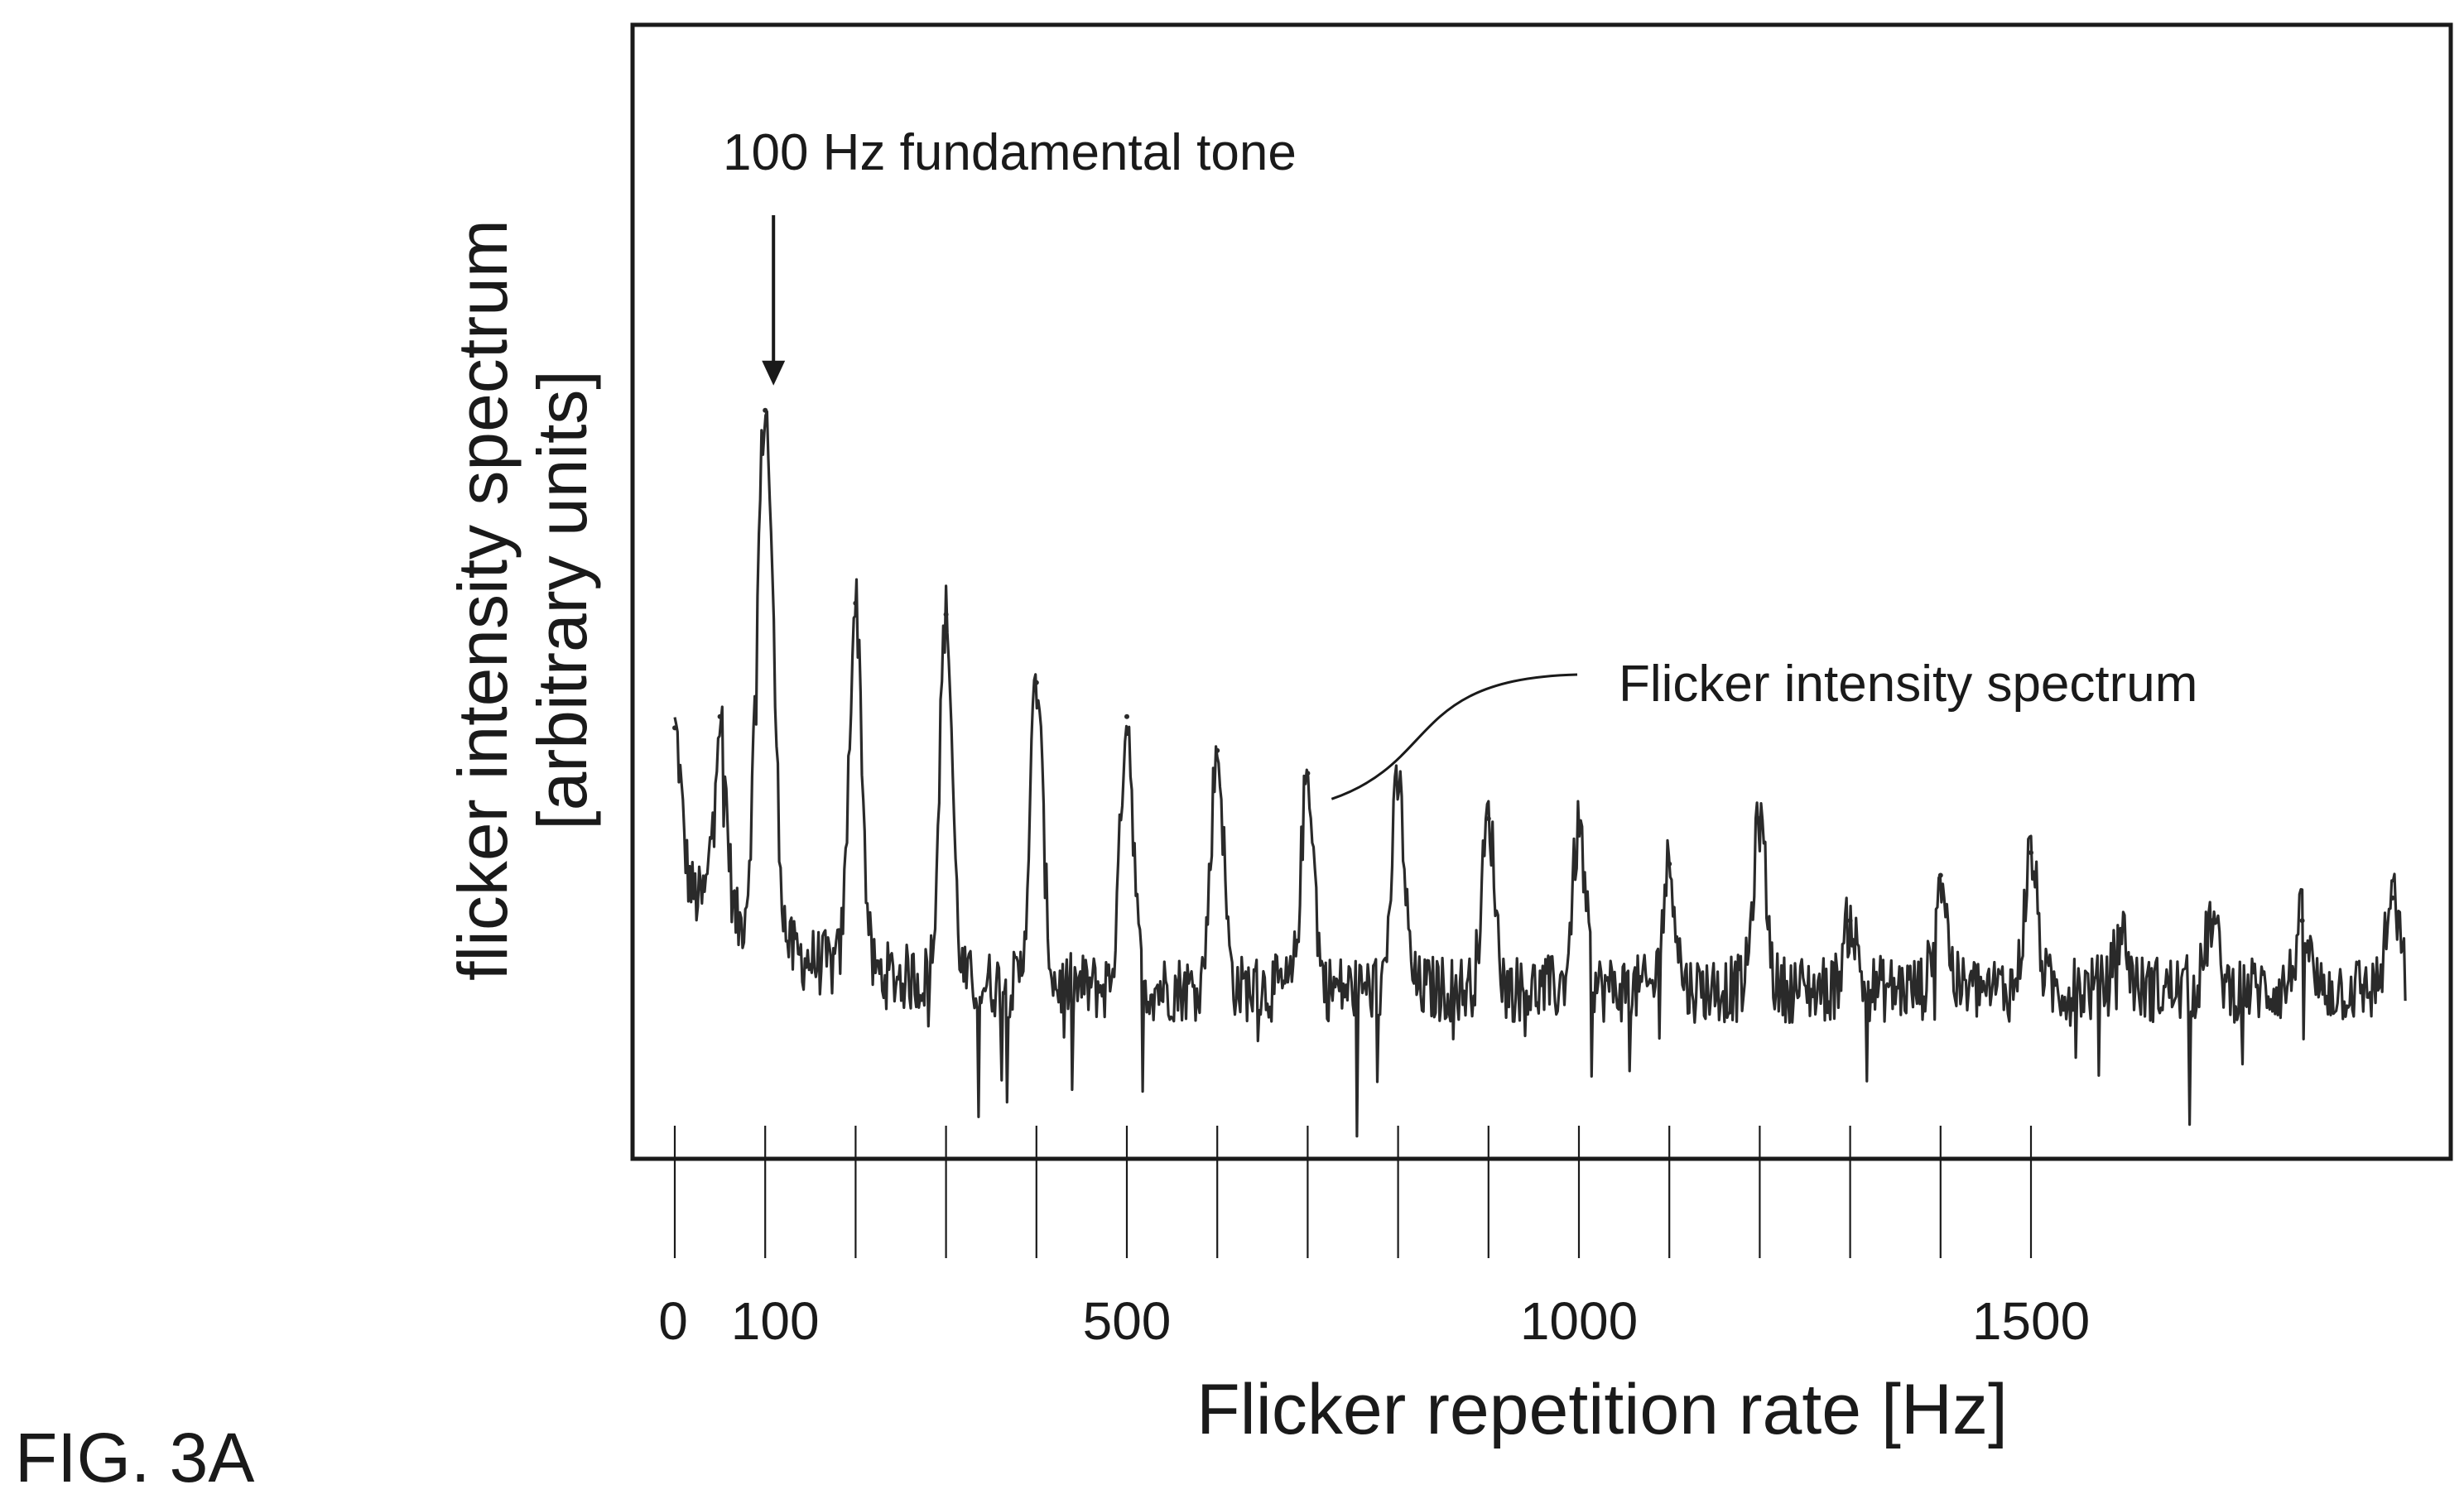 This screenshot has height=1499, width=2464. Describe the element at coordinates (1488, 818) in the screenshot. I see `peak-900hz` at that location.